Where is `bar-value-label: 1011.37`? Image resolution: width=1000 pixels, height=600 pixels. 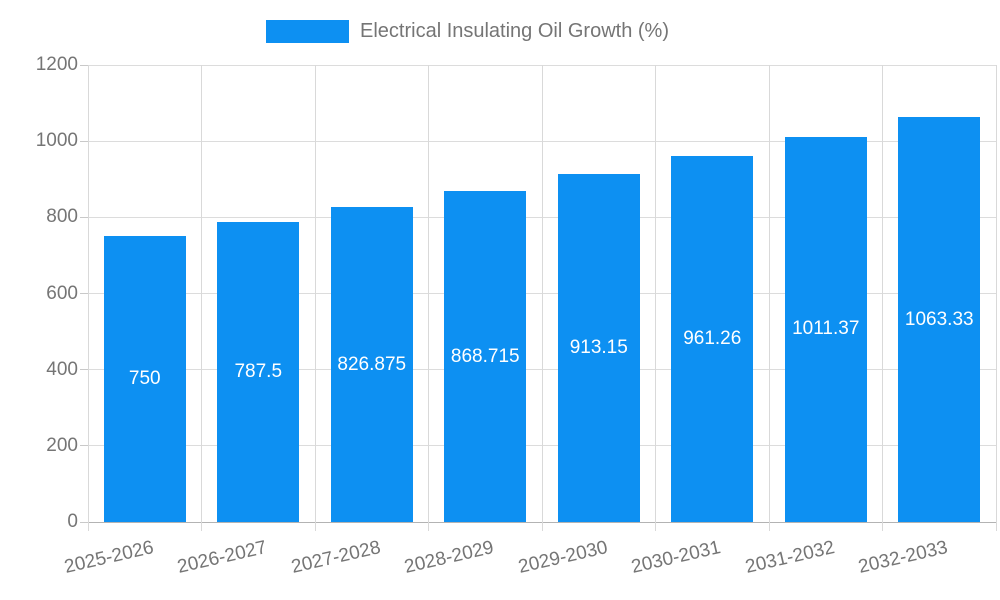
bar-value-label: 1011.37 is located at coordinates (826, 329).